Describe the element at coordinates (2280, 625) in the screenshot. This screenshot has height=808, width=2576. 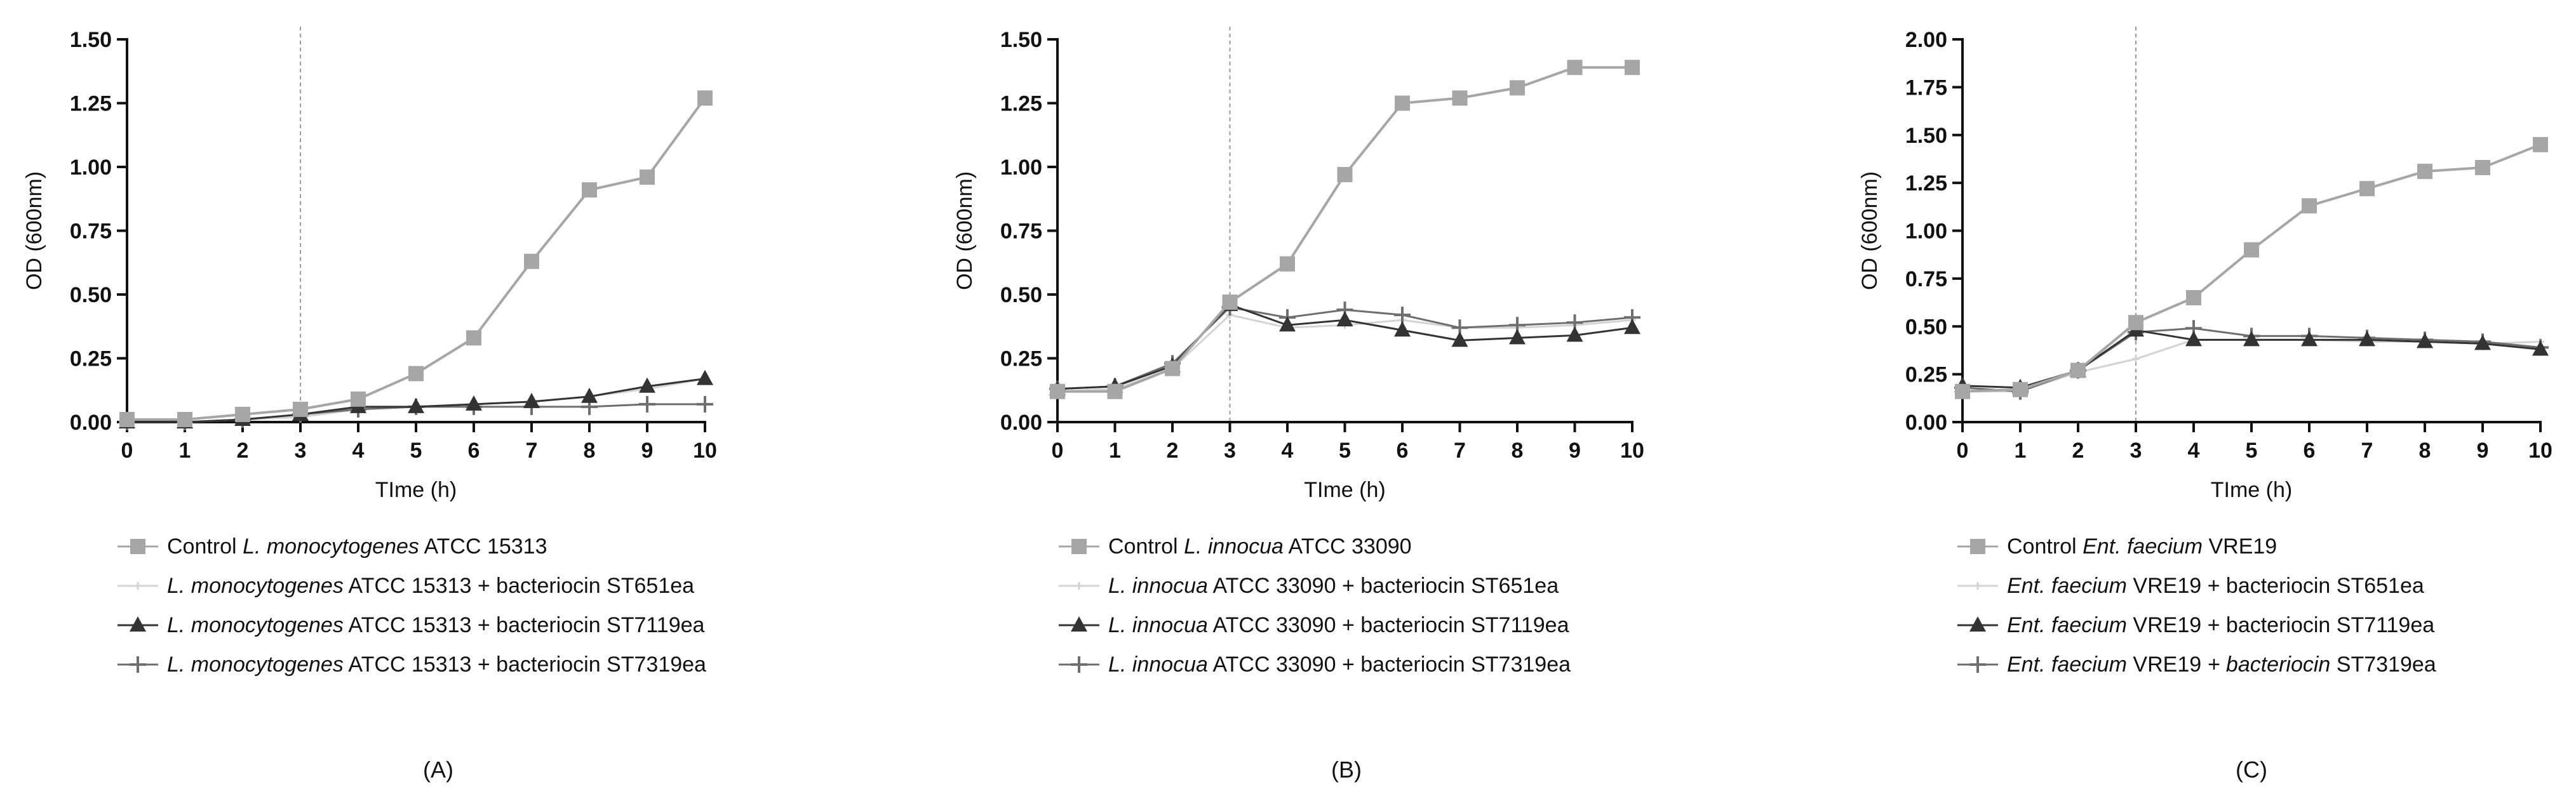
I see `legend-suffix: VRE19 + bacteriocin ST7119ea` at that location.